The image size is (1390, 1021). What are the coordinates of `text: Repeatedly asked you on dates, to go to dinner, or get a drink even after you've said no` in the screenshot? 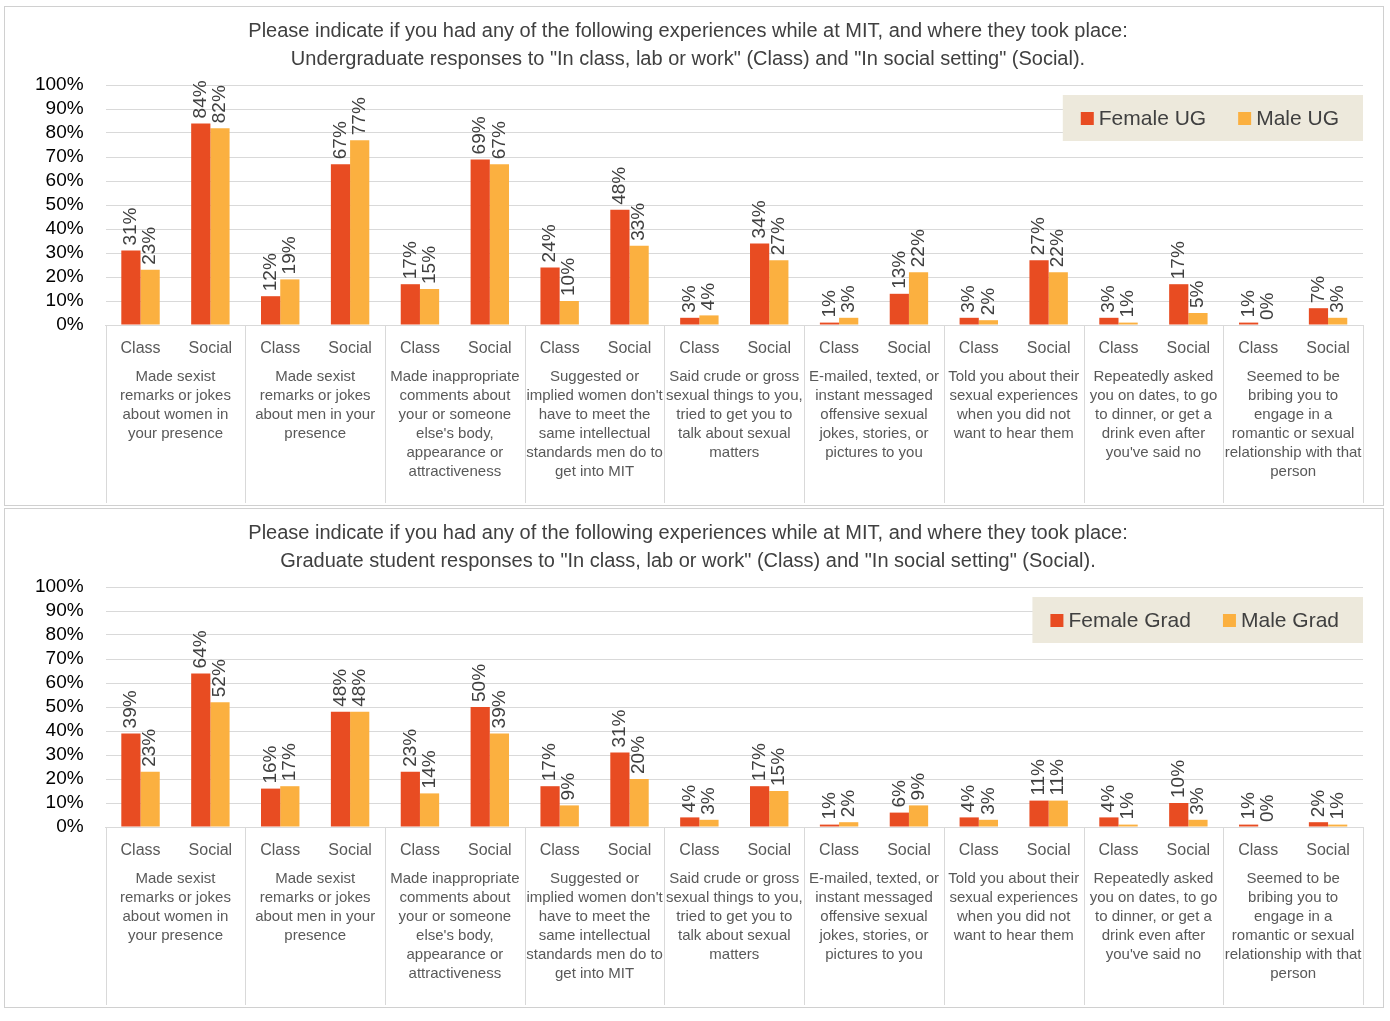 It's located at (1153, 413).